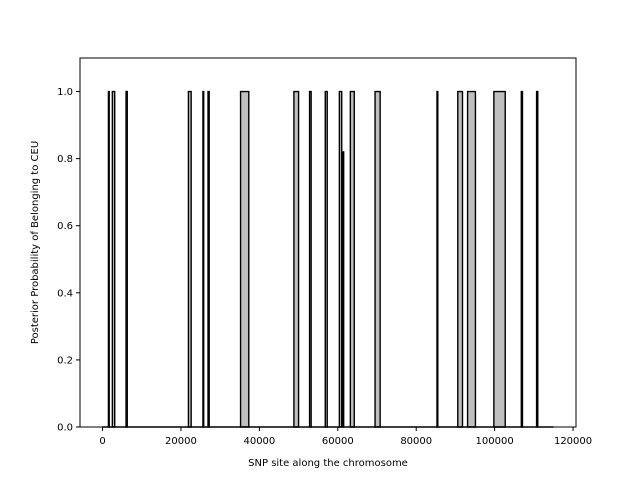  What do you see at coordinates (573, 441) in the screenshot?
I see `x-tick-label: 120000` at bounding box center [573, 441].